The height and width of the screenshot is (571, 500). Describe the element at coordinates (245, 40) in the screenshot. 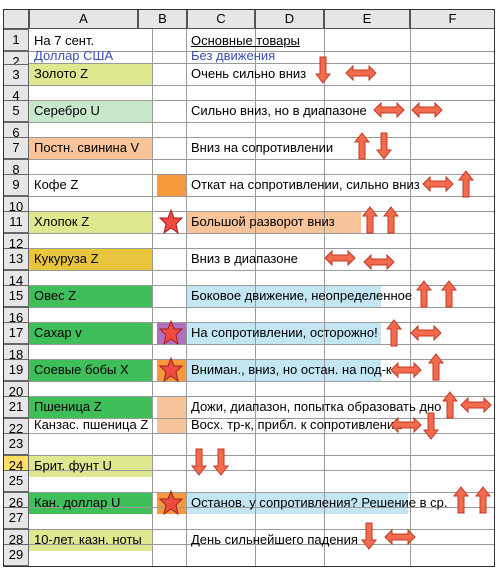

I see `cell-c1: Основные товары` at that location.